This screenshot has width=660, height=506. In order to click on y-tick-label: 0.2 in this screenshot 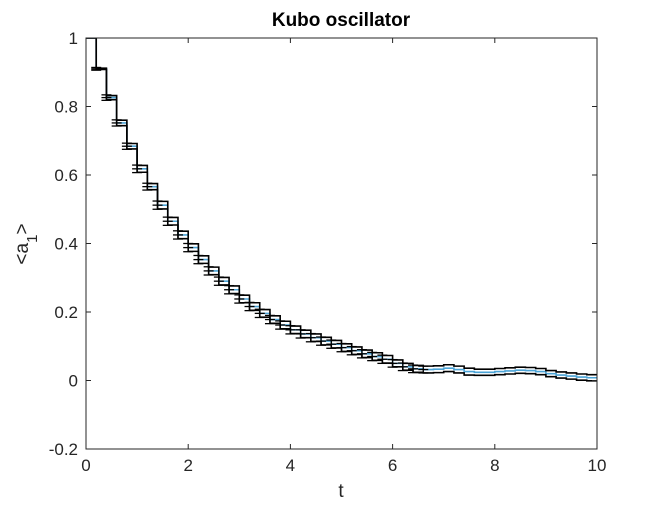, I will do `click(66, 312)`.